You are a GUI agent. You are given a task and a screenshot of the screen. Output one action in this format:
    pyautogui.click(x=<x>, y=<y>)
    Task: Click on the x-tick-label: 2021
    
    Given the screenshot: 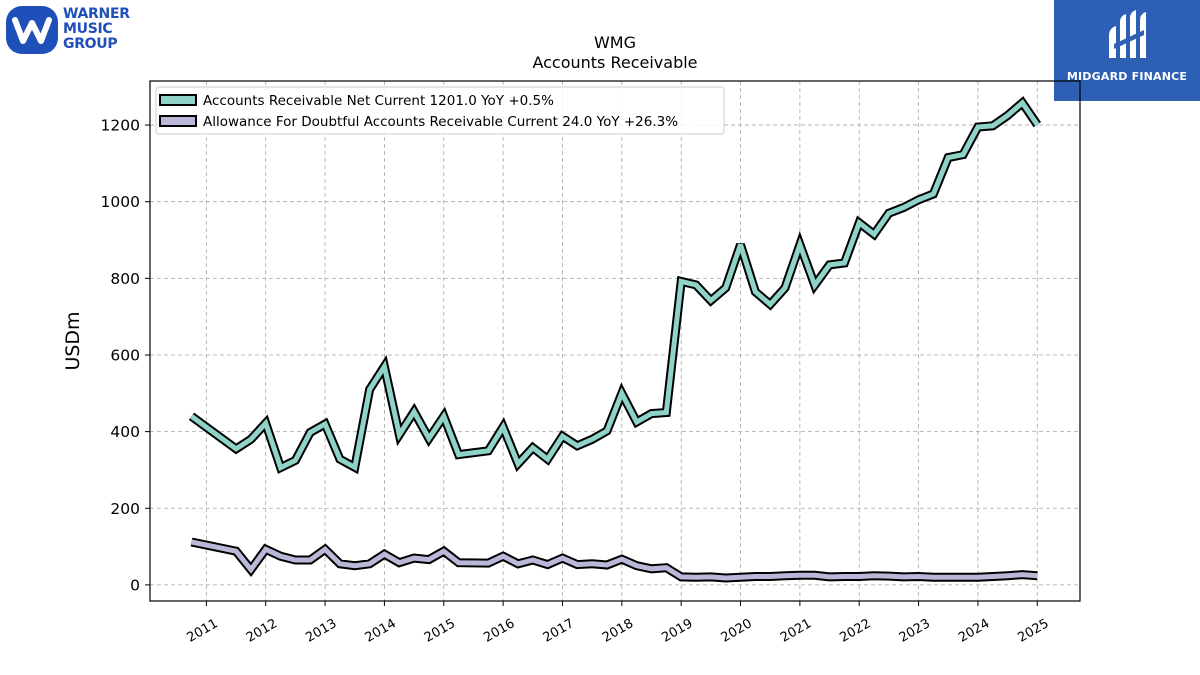 What is the action you would take?
    pyautogui.click(x=796, y=631)
    